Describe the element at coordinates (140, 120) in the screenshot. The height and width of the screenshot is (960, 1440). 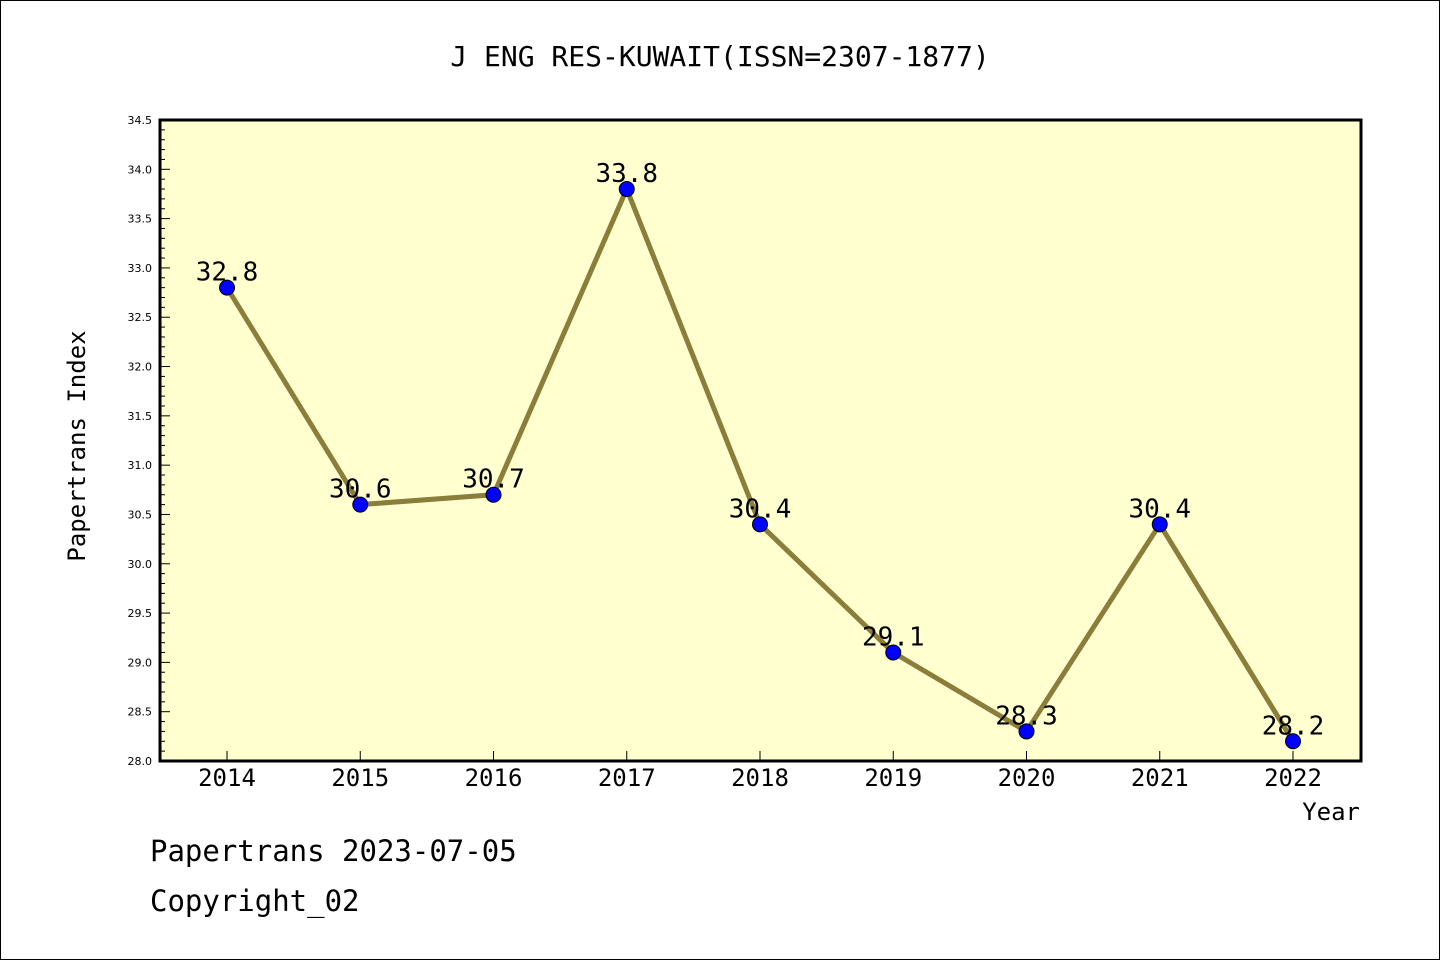
I see `y-tick-label: 34.5` at that location.